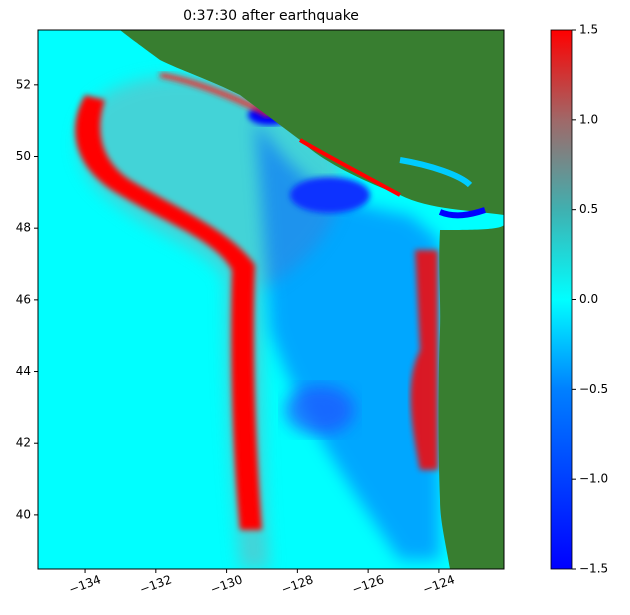 The height and width of the screenshot is (615, 630). What do you see at coordinates (588, 30) in the screenshot?
I see `colorbar-tick-label: 1.5` at bounding box center [588, 30].